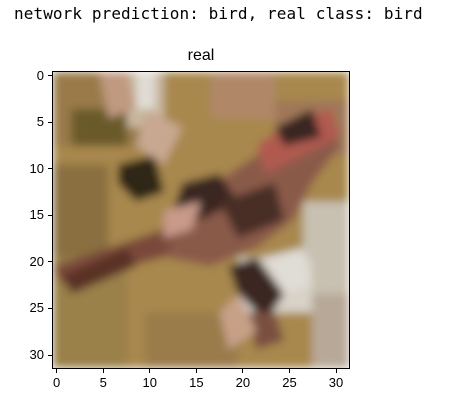 The image size is (469, 402). Describe the element at coordinates (36, 355) in the screenshot. I see `y-tick-label: 30` at that location.